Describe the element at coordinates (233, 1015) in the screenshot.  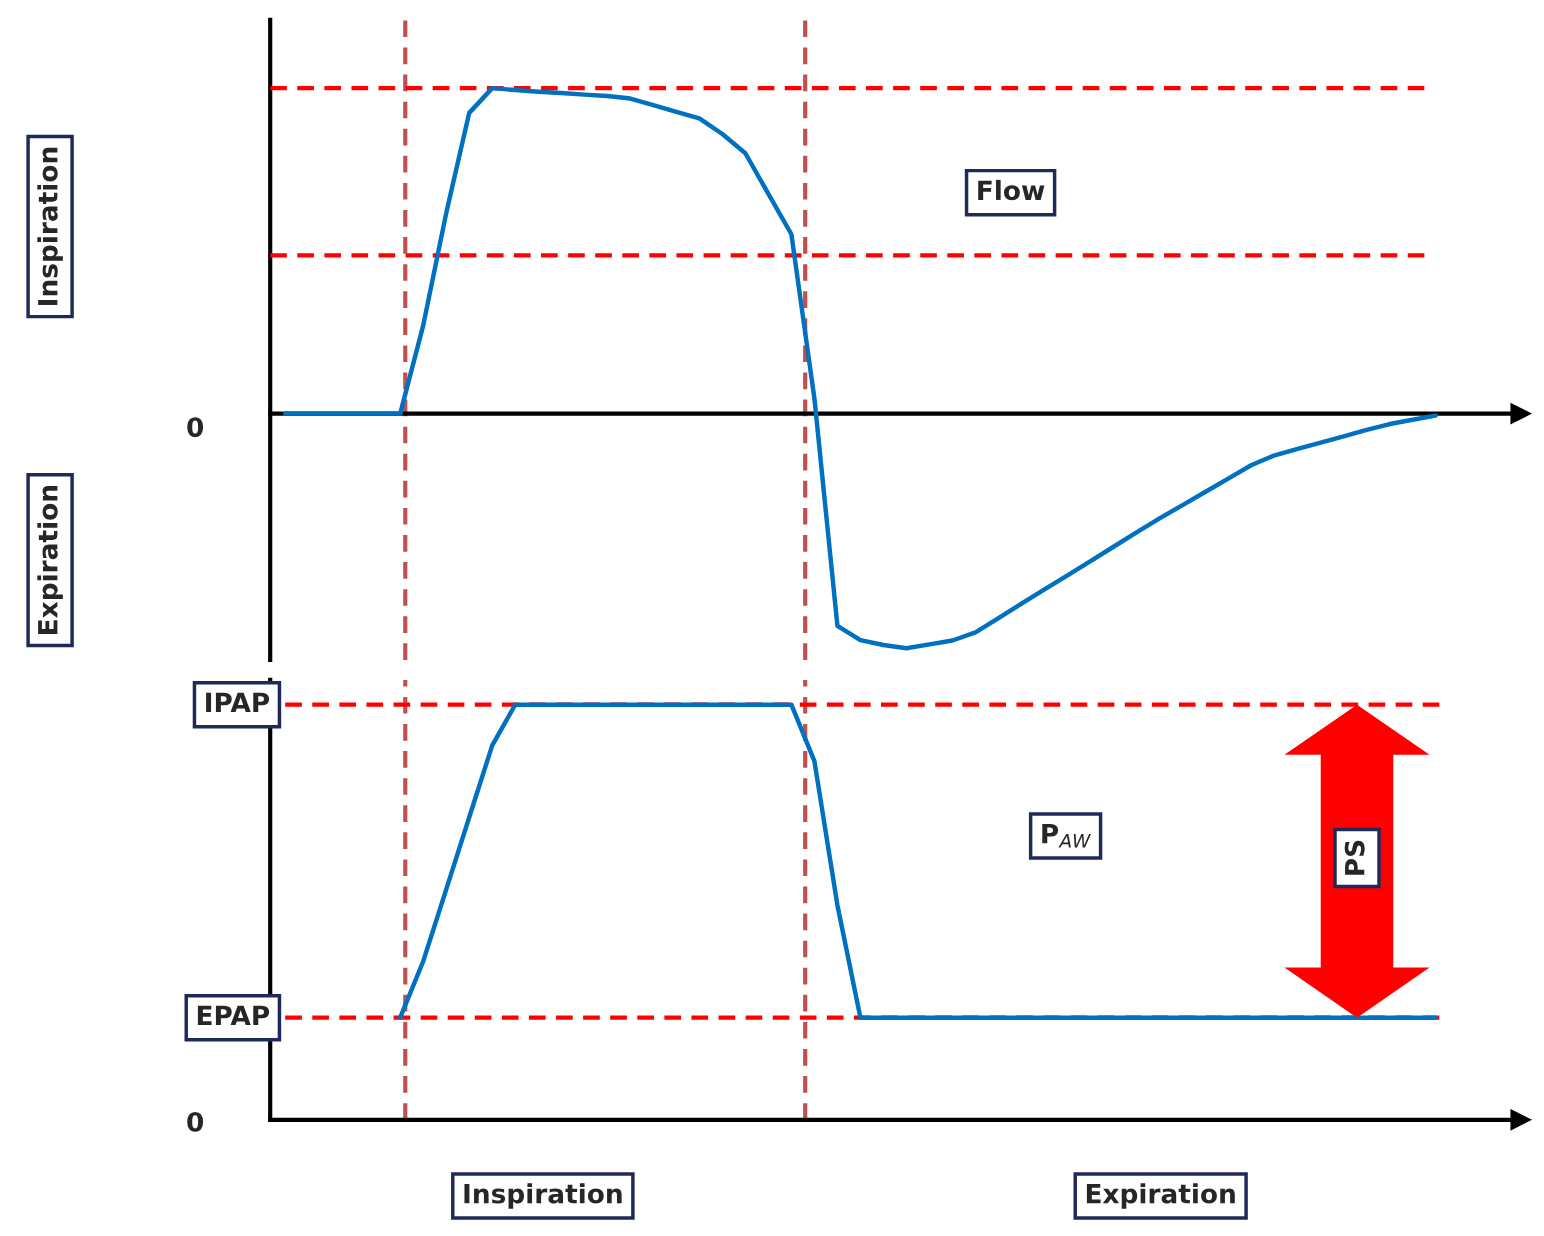
I see `ref-line-label: EPAP` at that location.